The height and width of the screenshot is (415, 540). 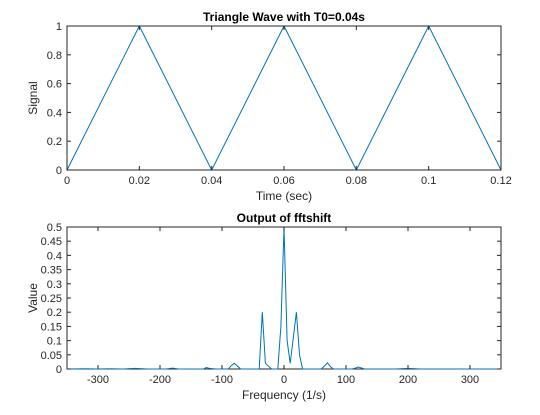 I want to click on y-axis-label: Value, so click(x=33, y=298).